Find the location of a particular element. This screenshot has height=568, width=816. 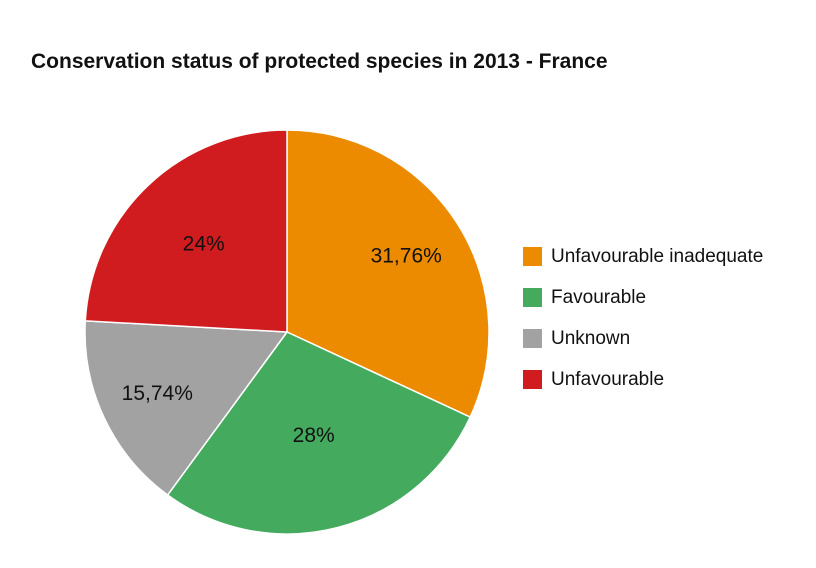

slice-unfavourable is located at coordinates (186, 231).